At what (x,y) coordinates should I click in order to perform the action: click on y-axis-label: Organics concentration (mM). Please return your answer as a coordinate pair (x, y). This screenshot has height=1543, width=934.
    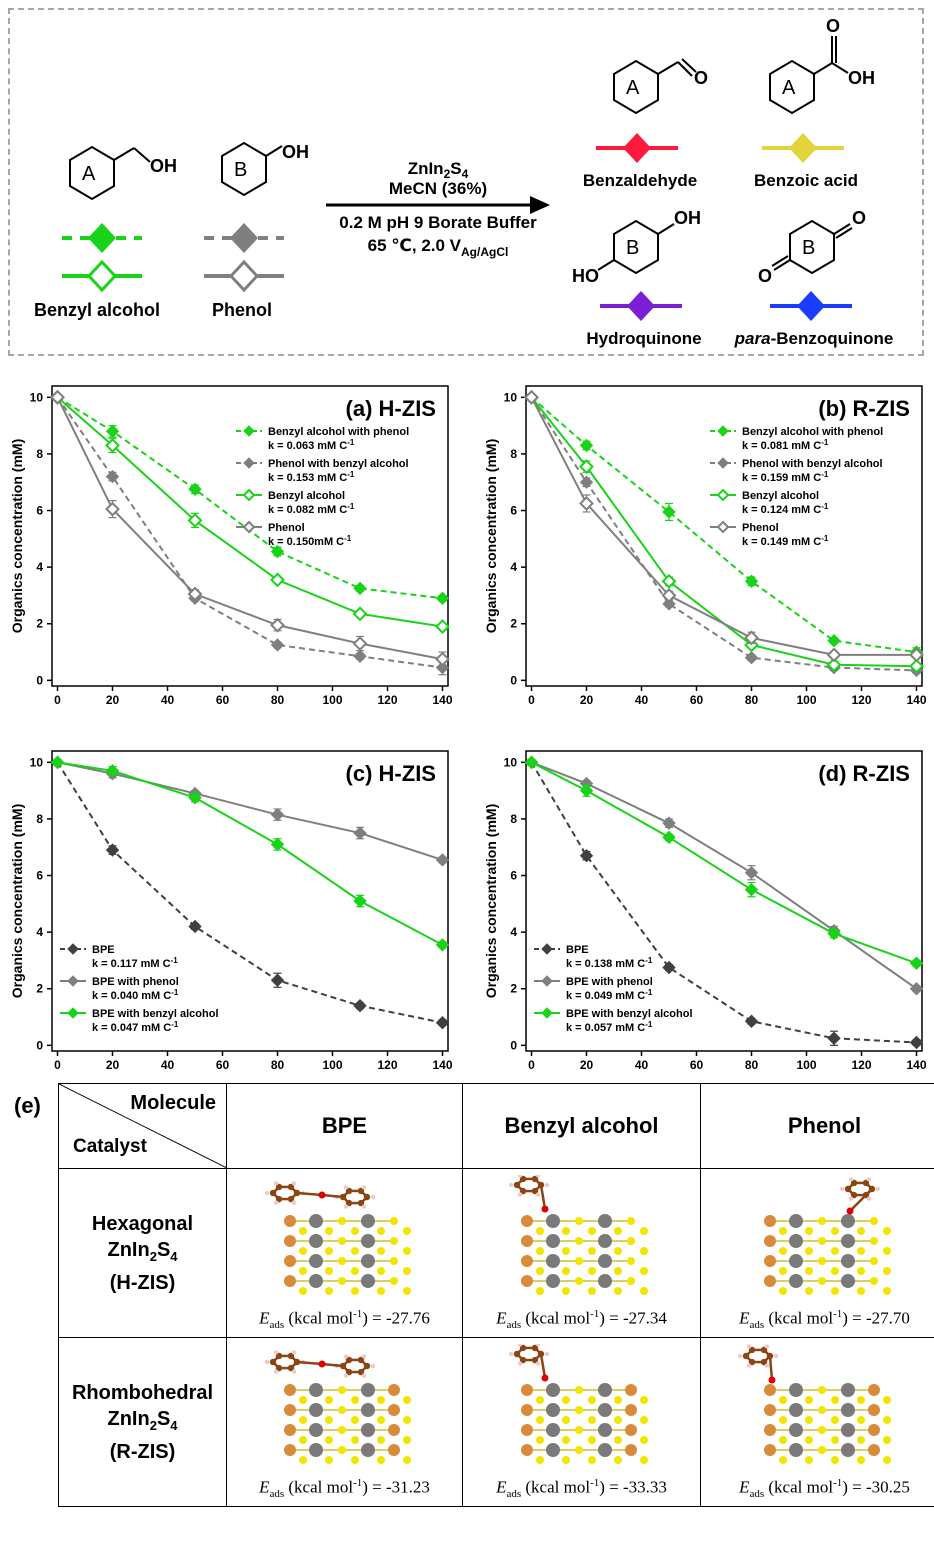
    Looking at the image, I should click on (17, 901).